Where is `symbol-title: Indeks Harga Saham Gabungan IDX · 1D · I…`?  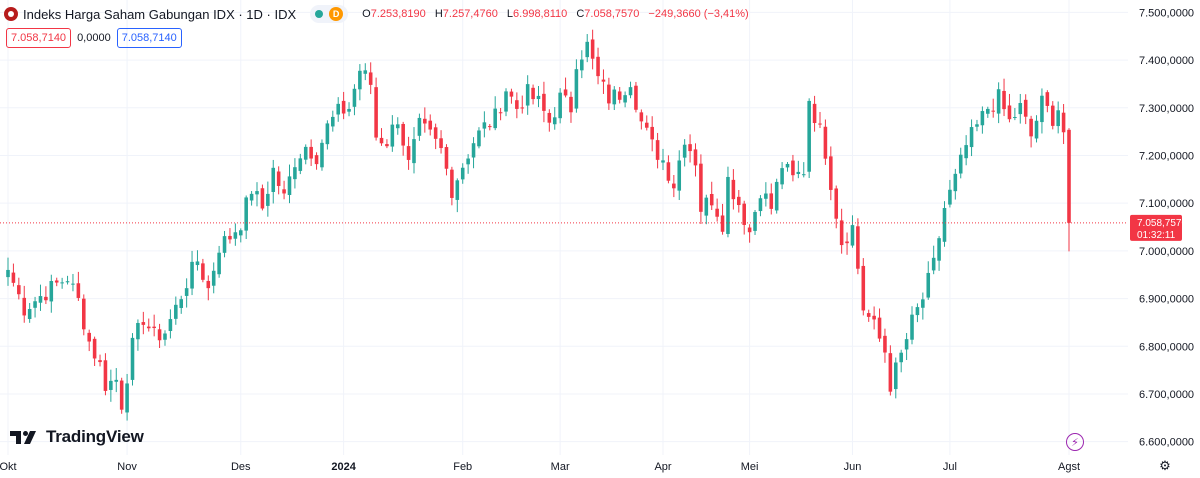 symbol-title: Indeks Harga Saham Gabungan IDX · 1D · I… is located at coordinates (160, 14).